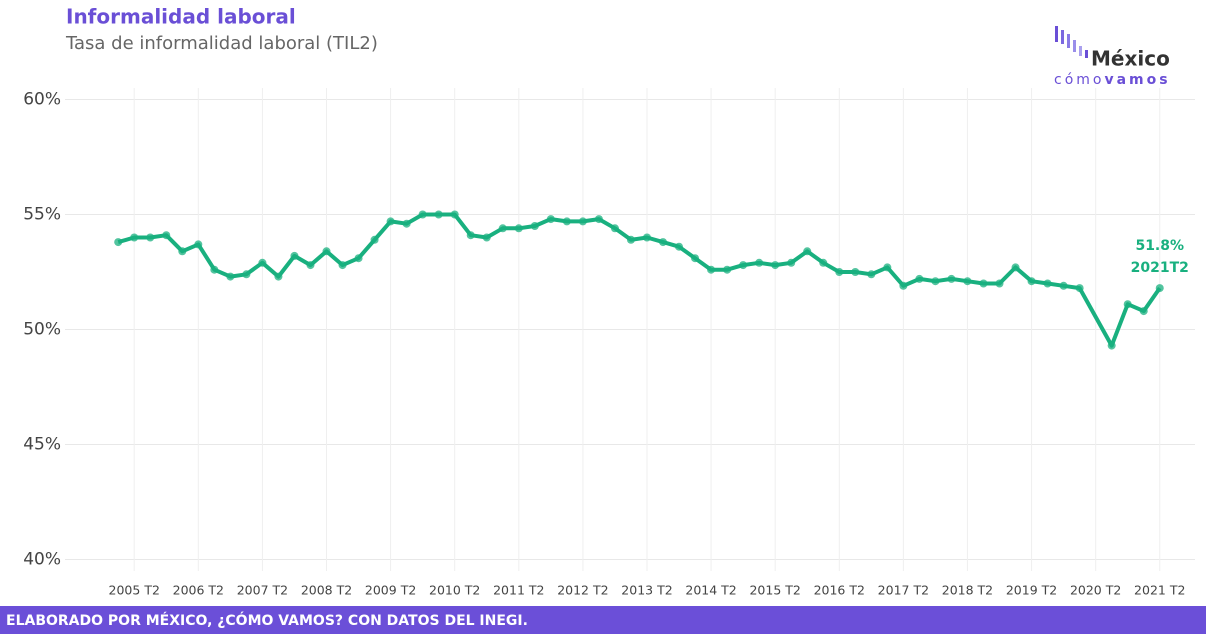 The width and height of the screenshot is (1206, 634). I want to click on x-tick-label: 2016 T2, so click(839, 590).